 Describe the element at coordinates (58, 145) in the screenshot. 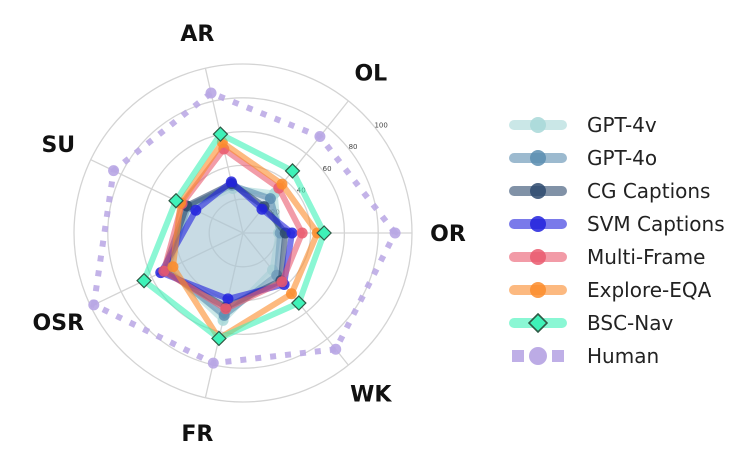

I see `axis-label-su: SU` at that location.